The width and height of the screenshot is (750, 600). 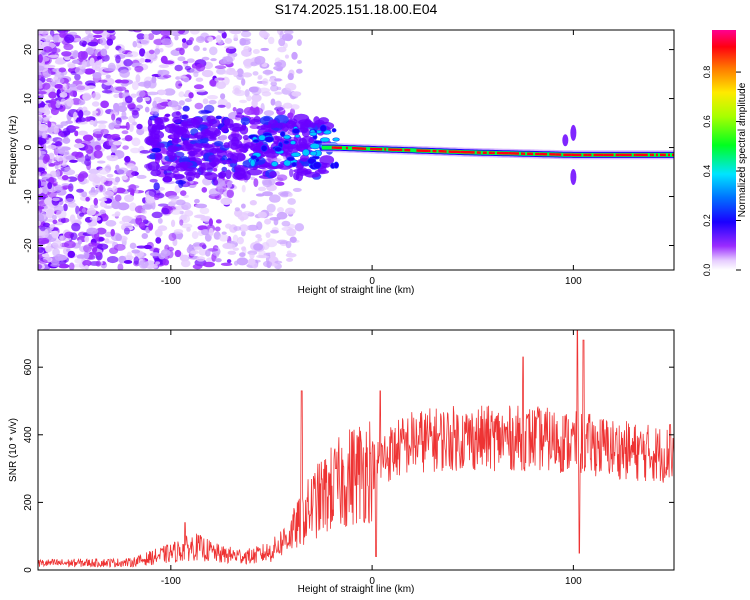 I want to click on x-tick-label: 100, so click(x=573, y=581).